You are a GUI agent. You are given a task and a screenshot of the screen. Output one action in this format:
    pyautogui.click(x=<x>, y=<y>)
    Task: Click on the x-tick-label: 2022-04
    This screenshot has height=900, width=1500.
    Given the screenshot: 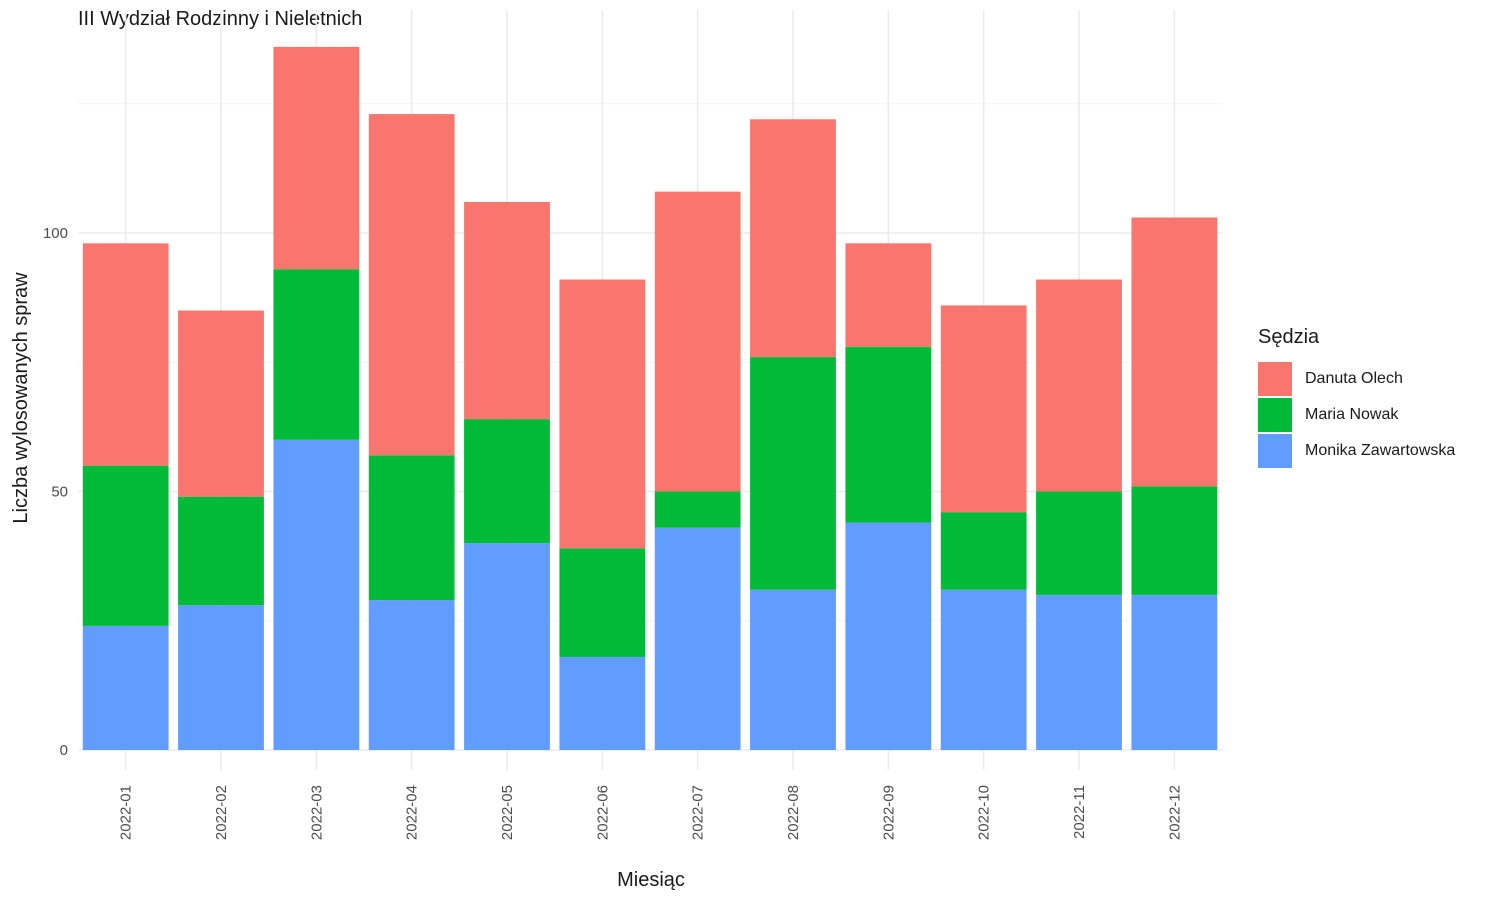 What is the action you would take?
    pyautogui.click(x=412, y=812)
    